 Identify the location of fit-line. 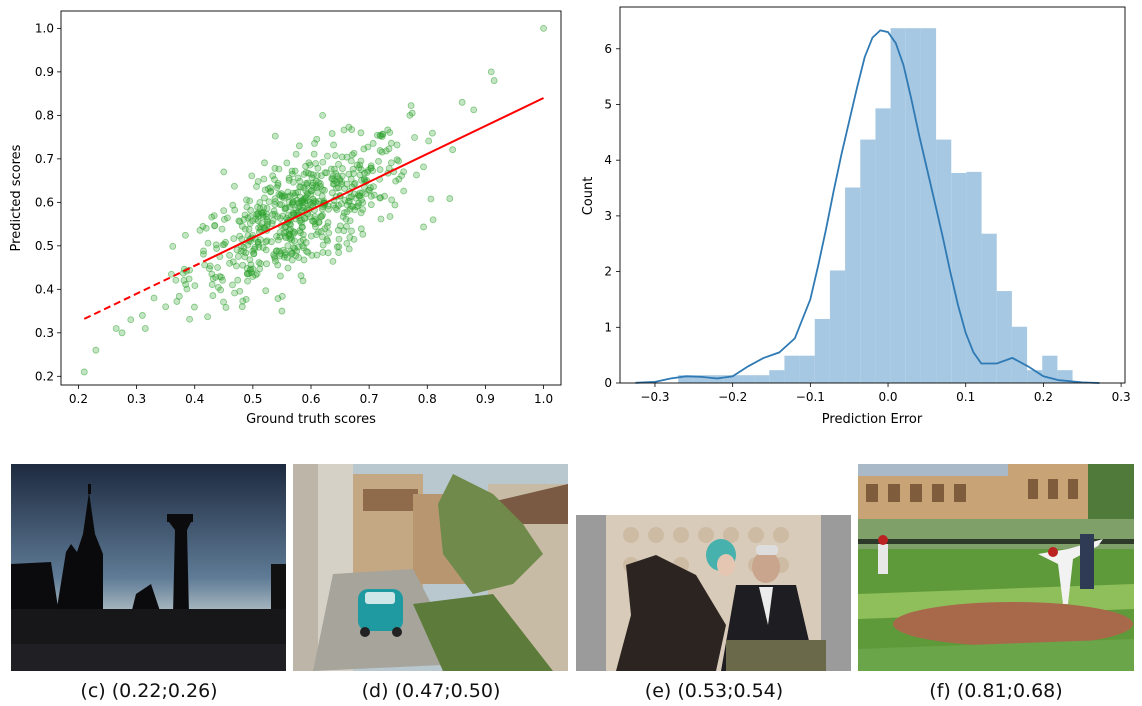
(313, 208).